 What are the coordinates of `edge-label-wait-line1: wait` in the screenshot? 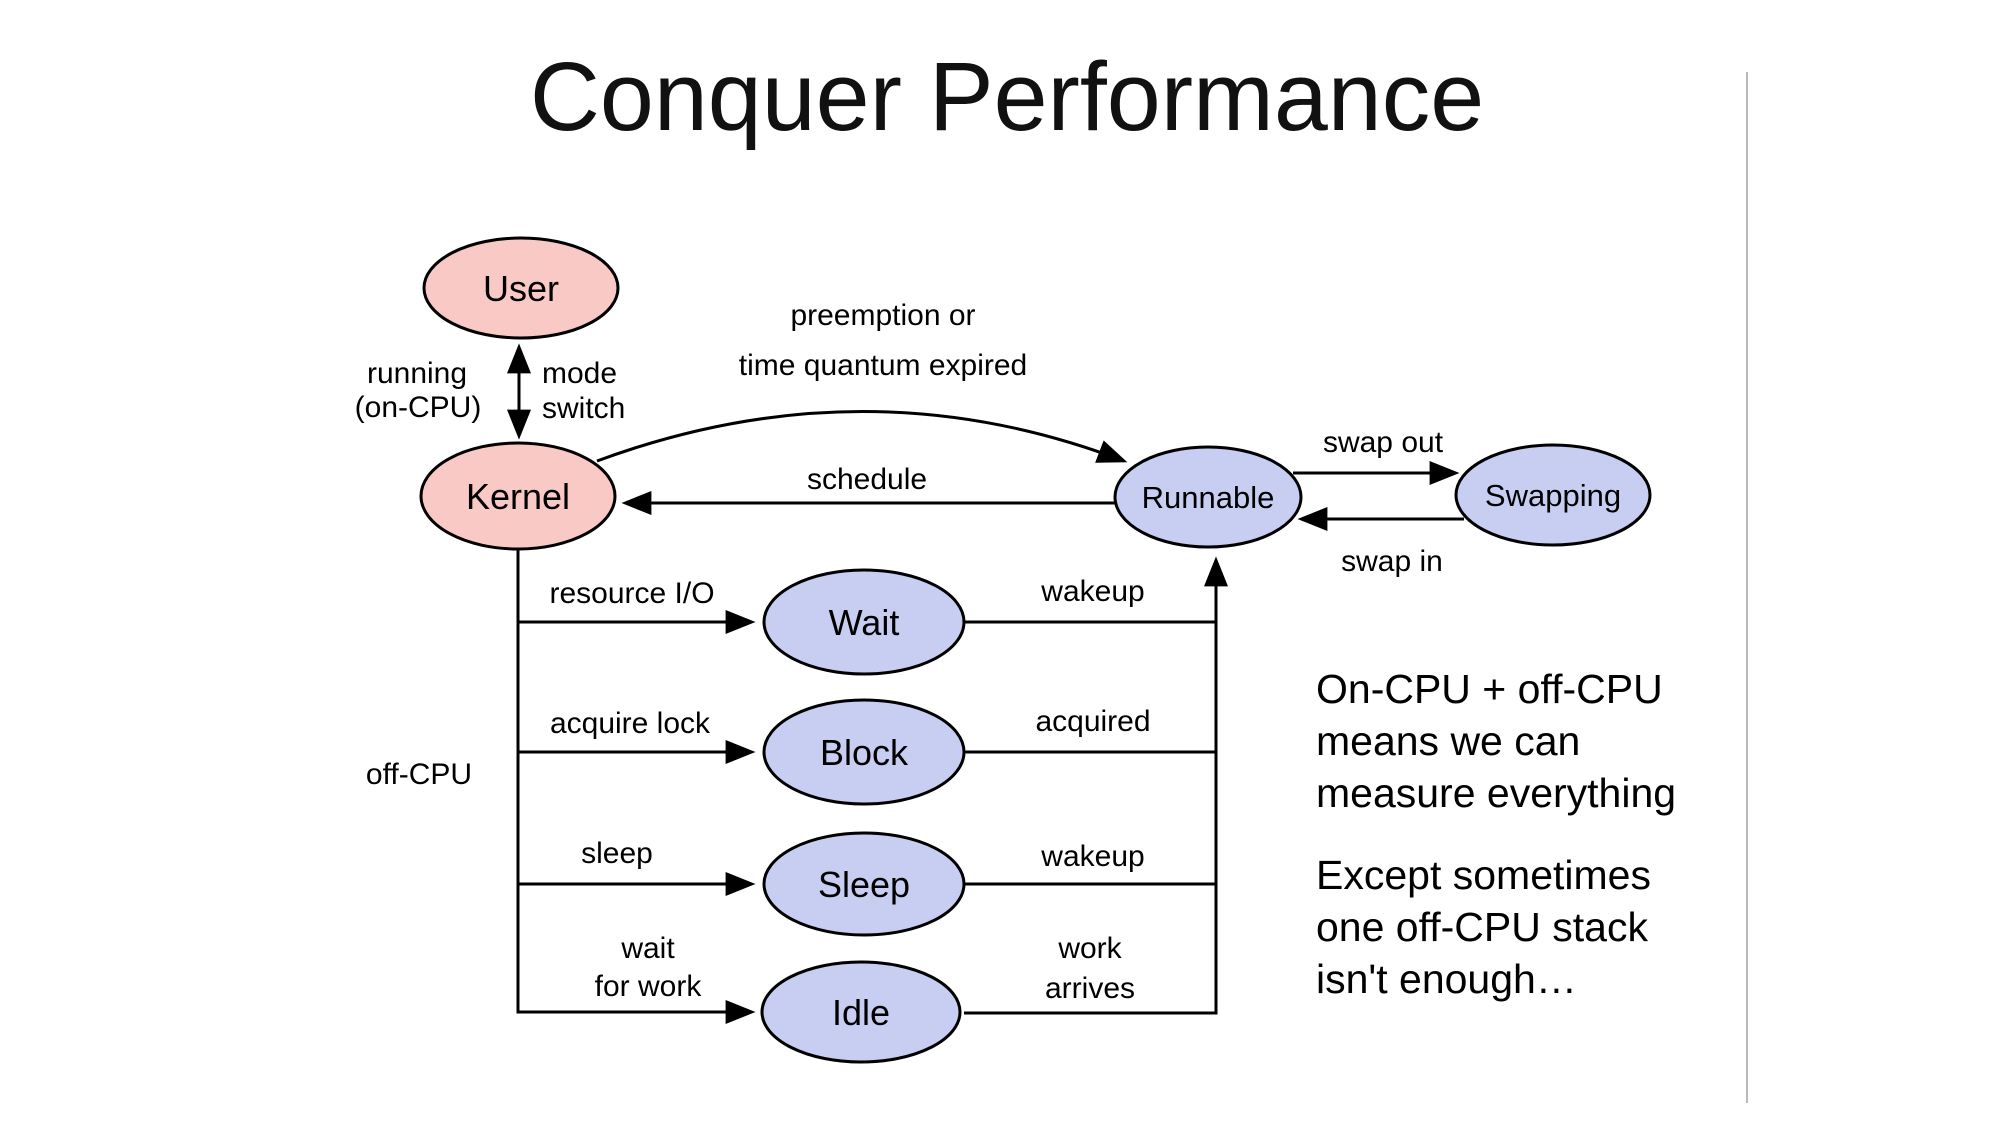 It's located at (647, 948).